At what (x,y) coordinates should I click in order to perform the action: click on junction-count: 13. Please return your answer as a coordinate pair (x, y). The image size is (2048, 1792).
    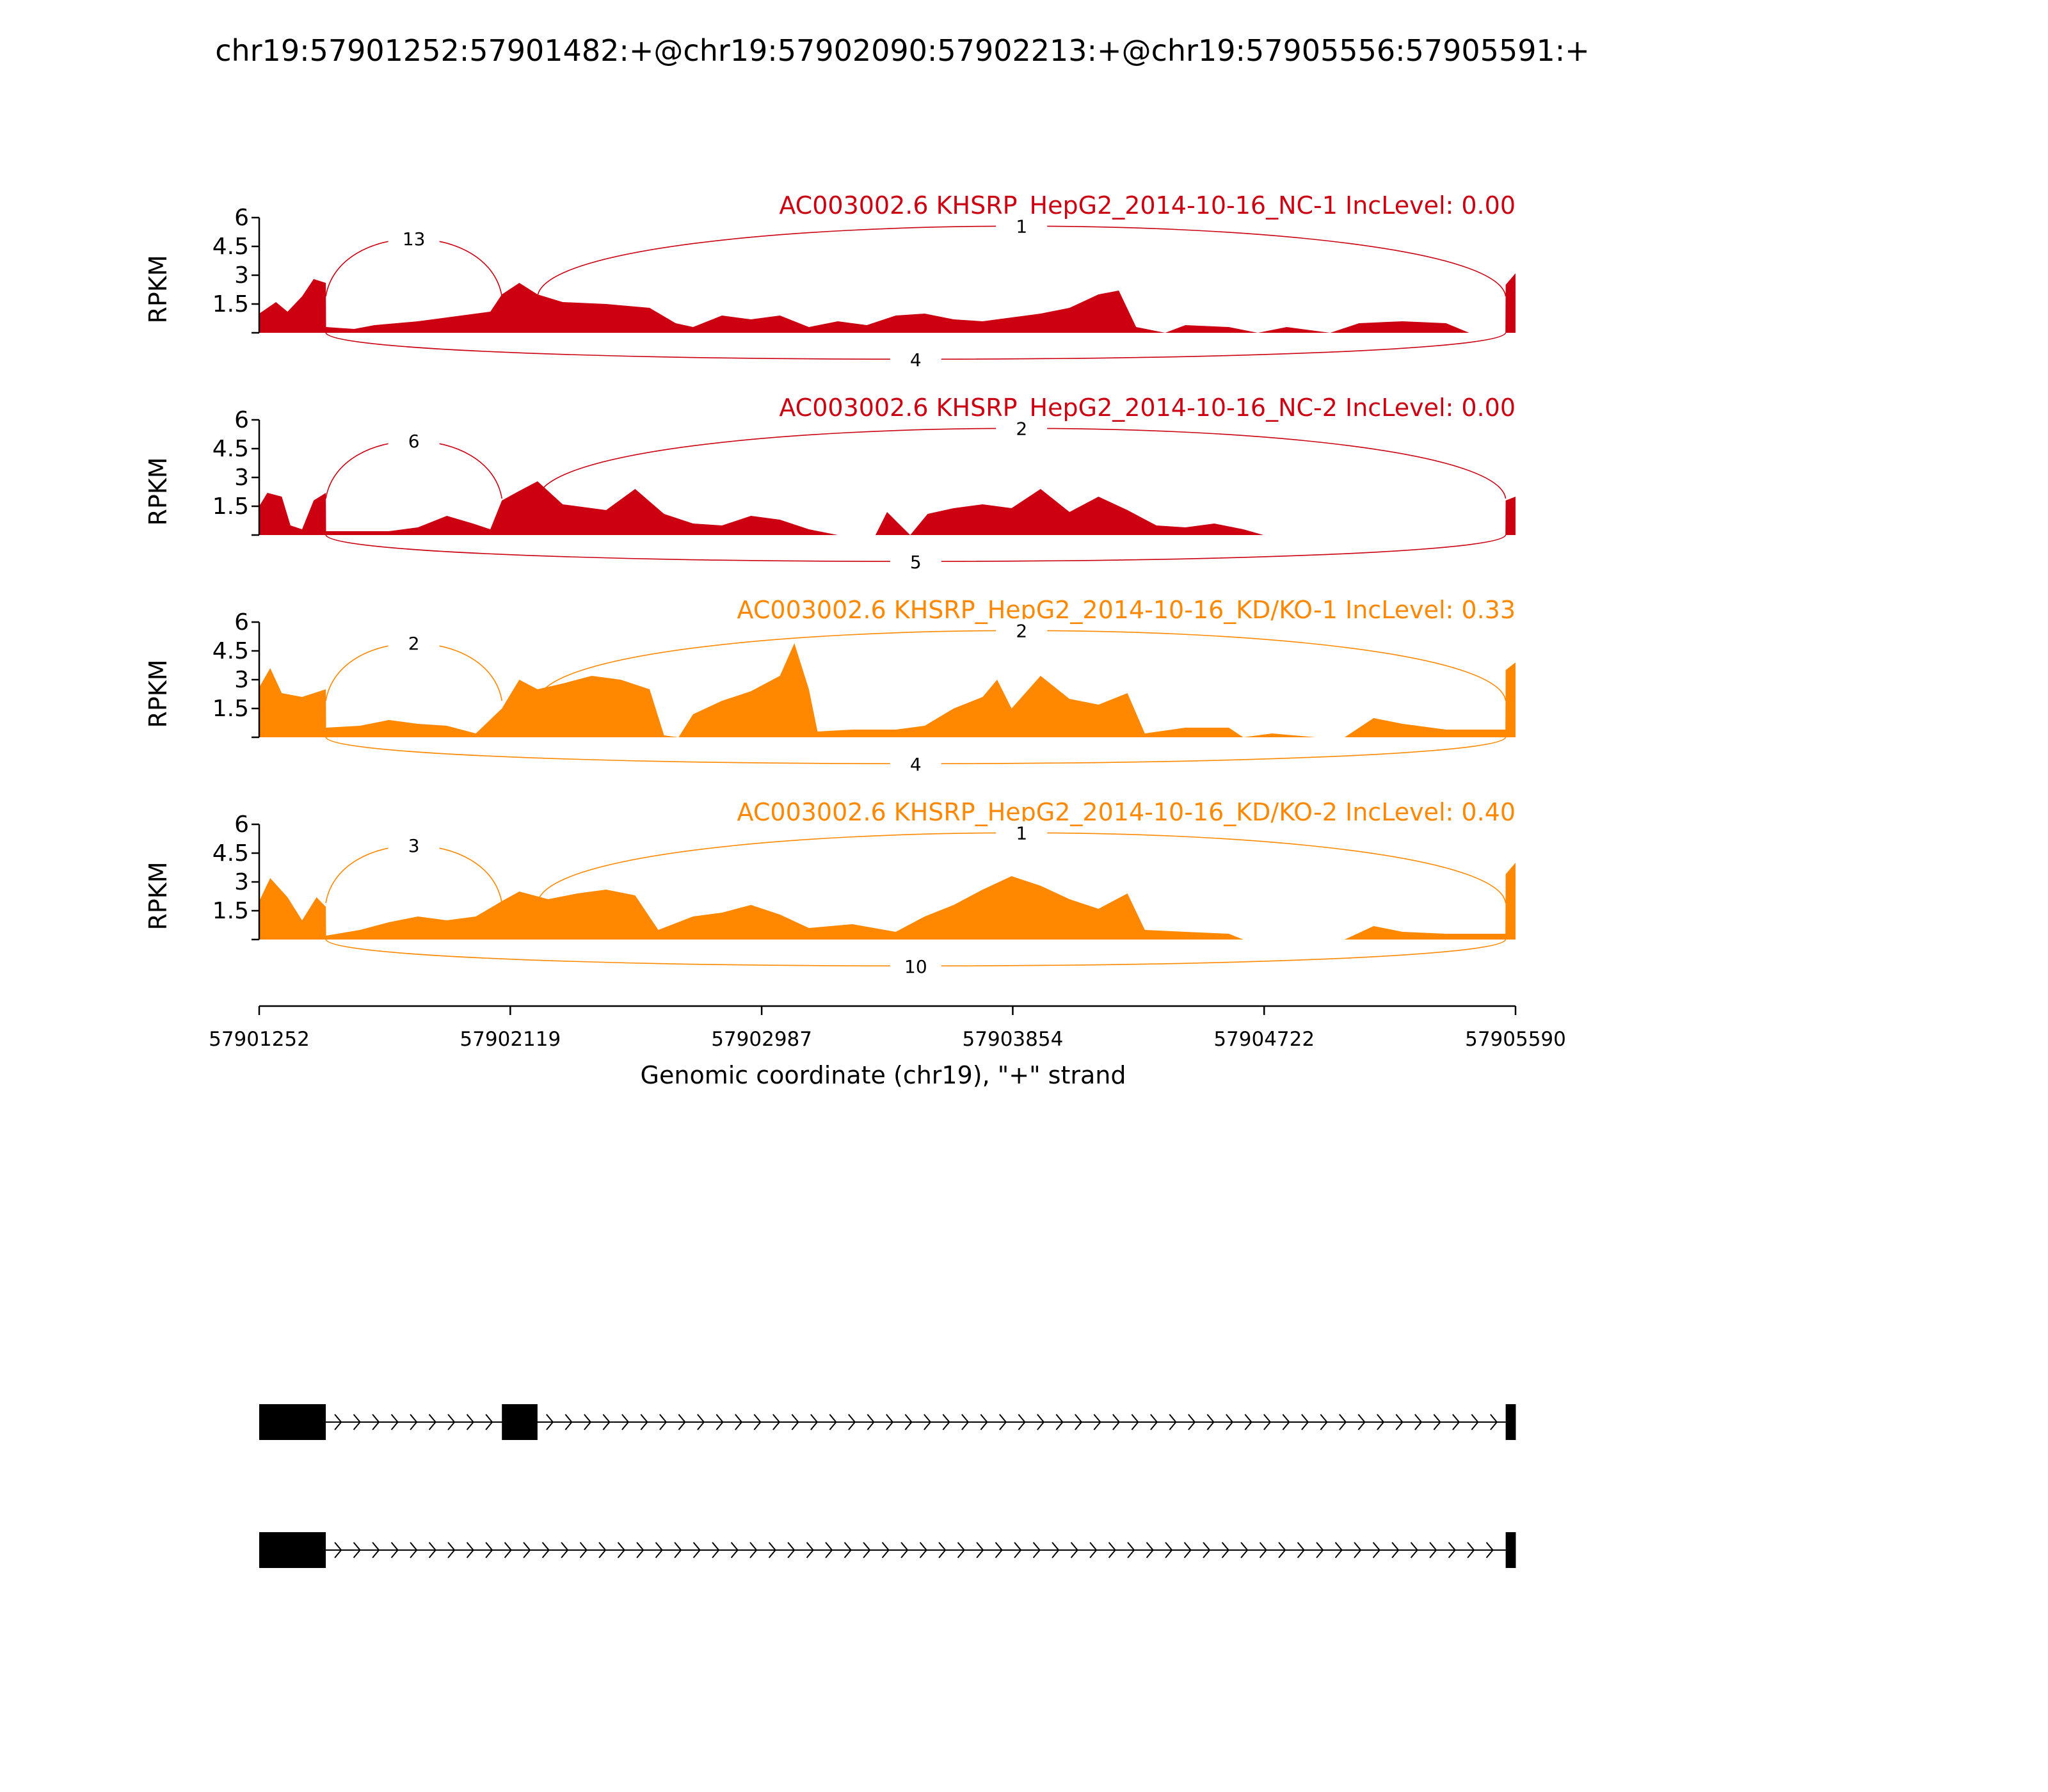
    Looking at the image, I should click on (414, 239).